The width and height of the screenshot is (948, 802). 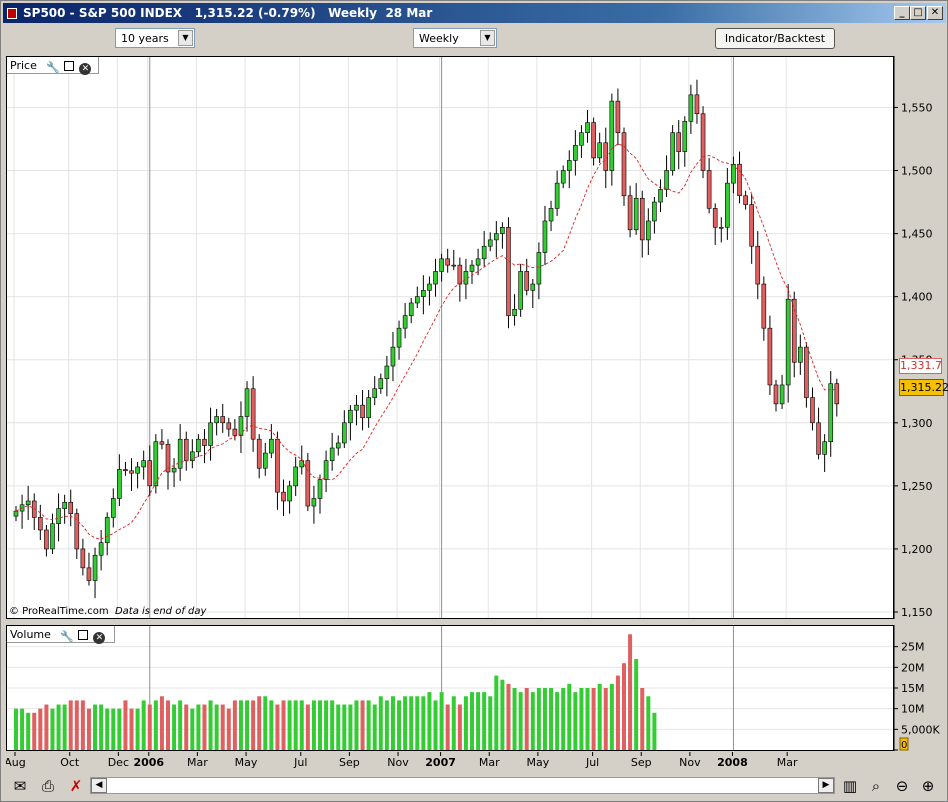 What do you see at coordinates (462, 785) in the screenshot?
I see `chart-scrollbar: ◀ ▶` at bounding box center [462, 785].